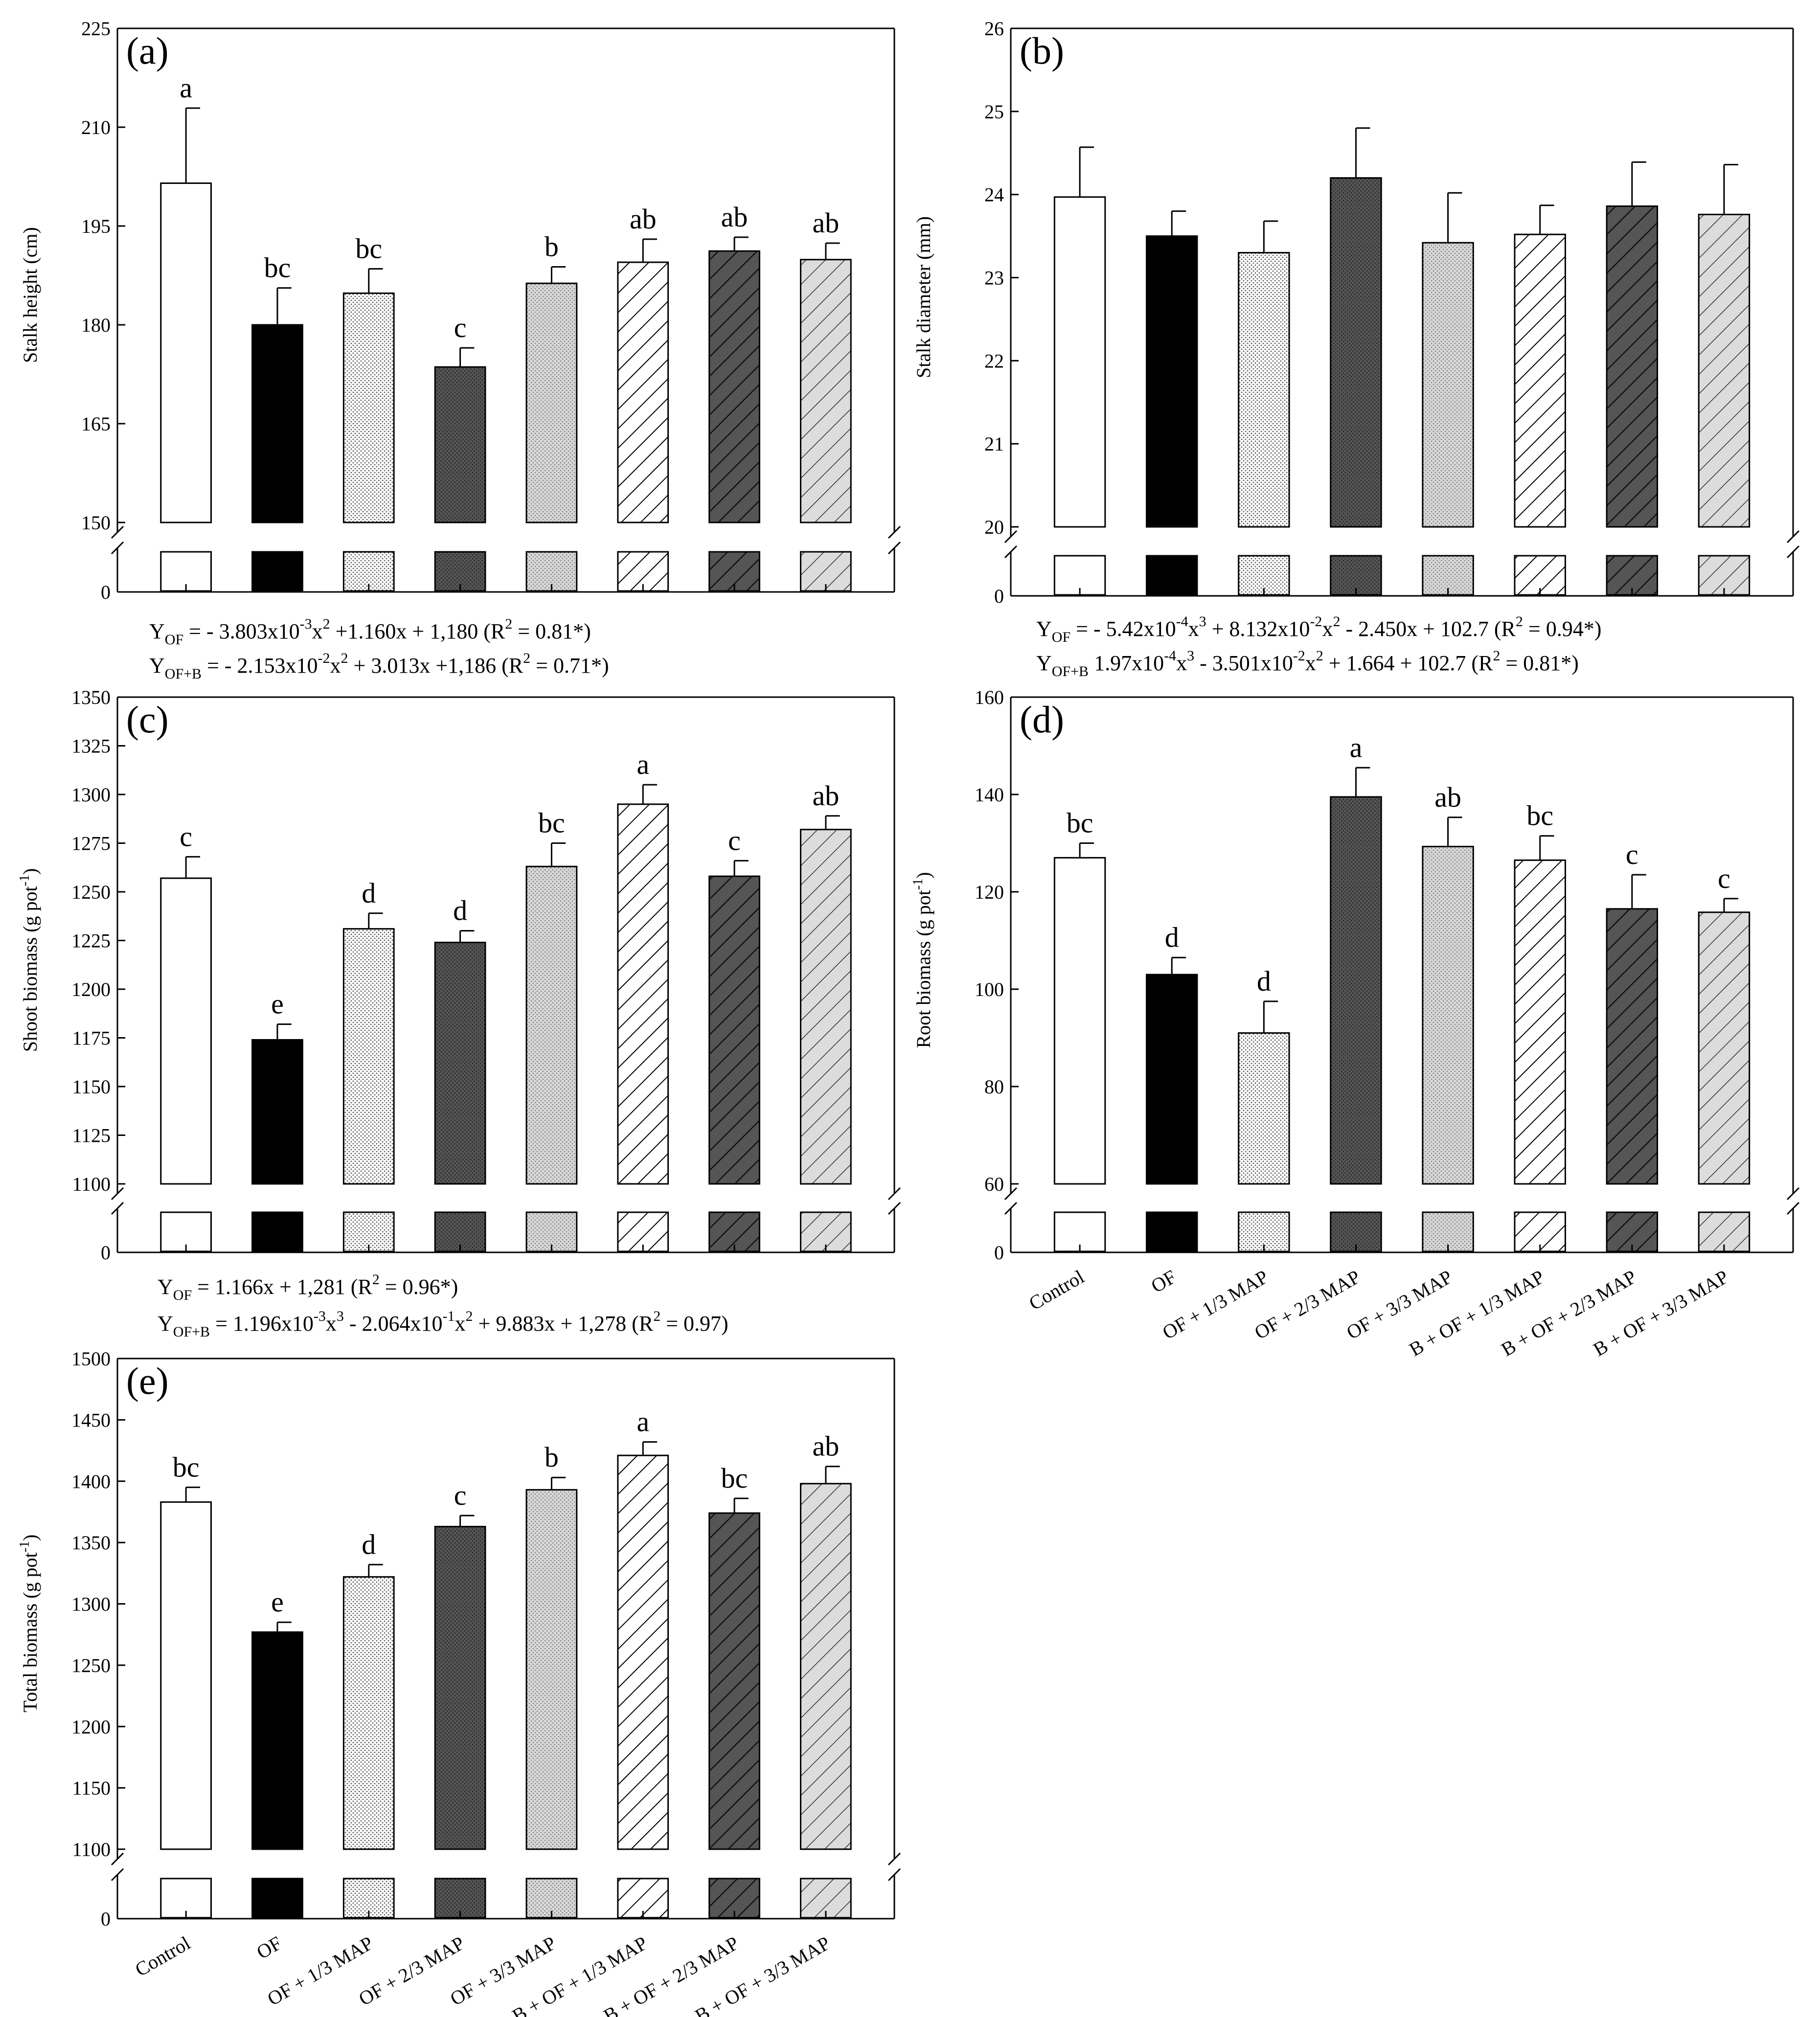 The width and height of the screenshot is (1820, 2017). I want to click on y-tick-label: 195, so click(96, 226).